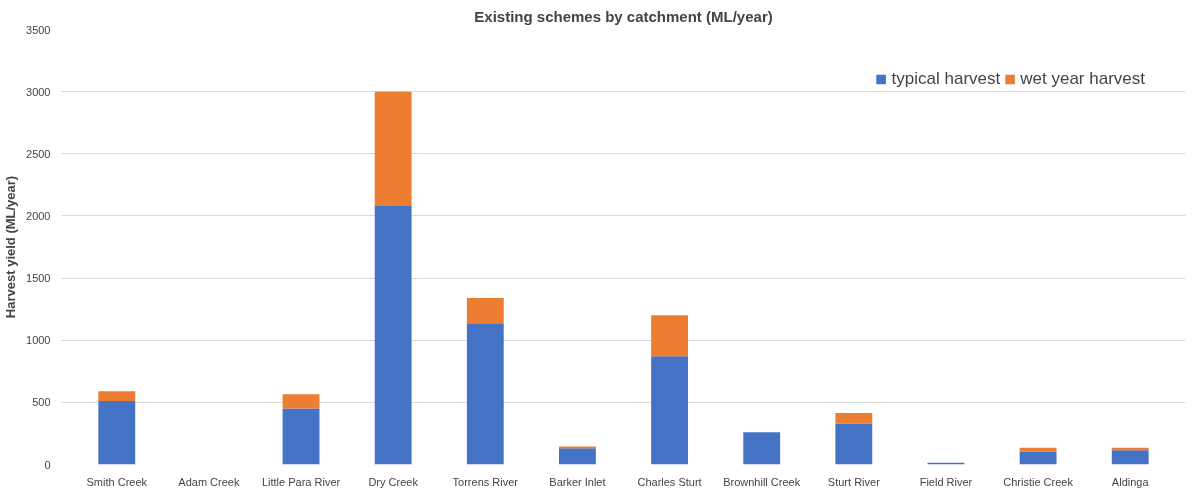 This screenshot has height=501, width=1203. Describe the element at coordinates (41, 402) in the screenshot. I see `y-tick-label: 500` at that location.